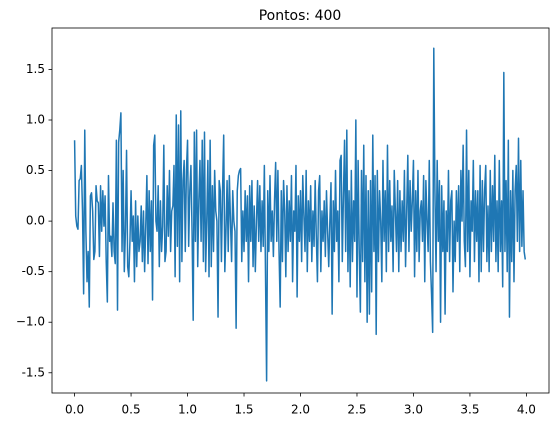 The width and height of the screenshot is (559, 433). What do you see at coordinates (300, 410) in the screenshot?
I see `x-tick-label: 2.0` at bounding box center [300, 410].